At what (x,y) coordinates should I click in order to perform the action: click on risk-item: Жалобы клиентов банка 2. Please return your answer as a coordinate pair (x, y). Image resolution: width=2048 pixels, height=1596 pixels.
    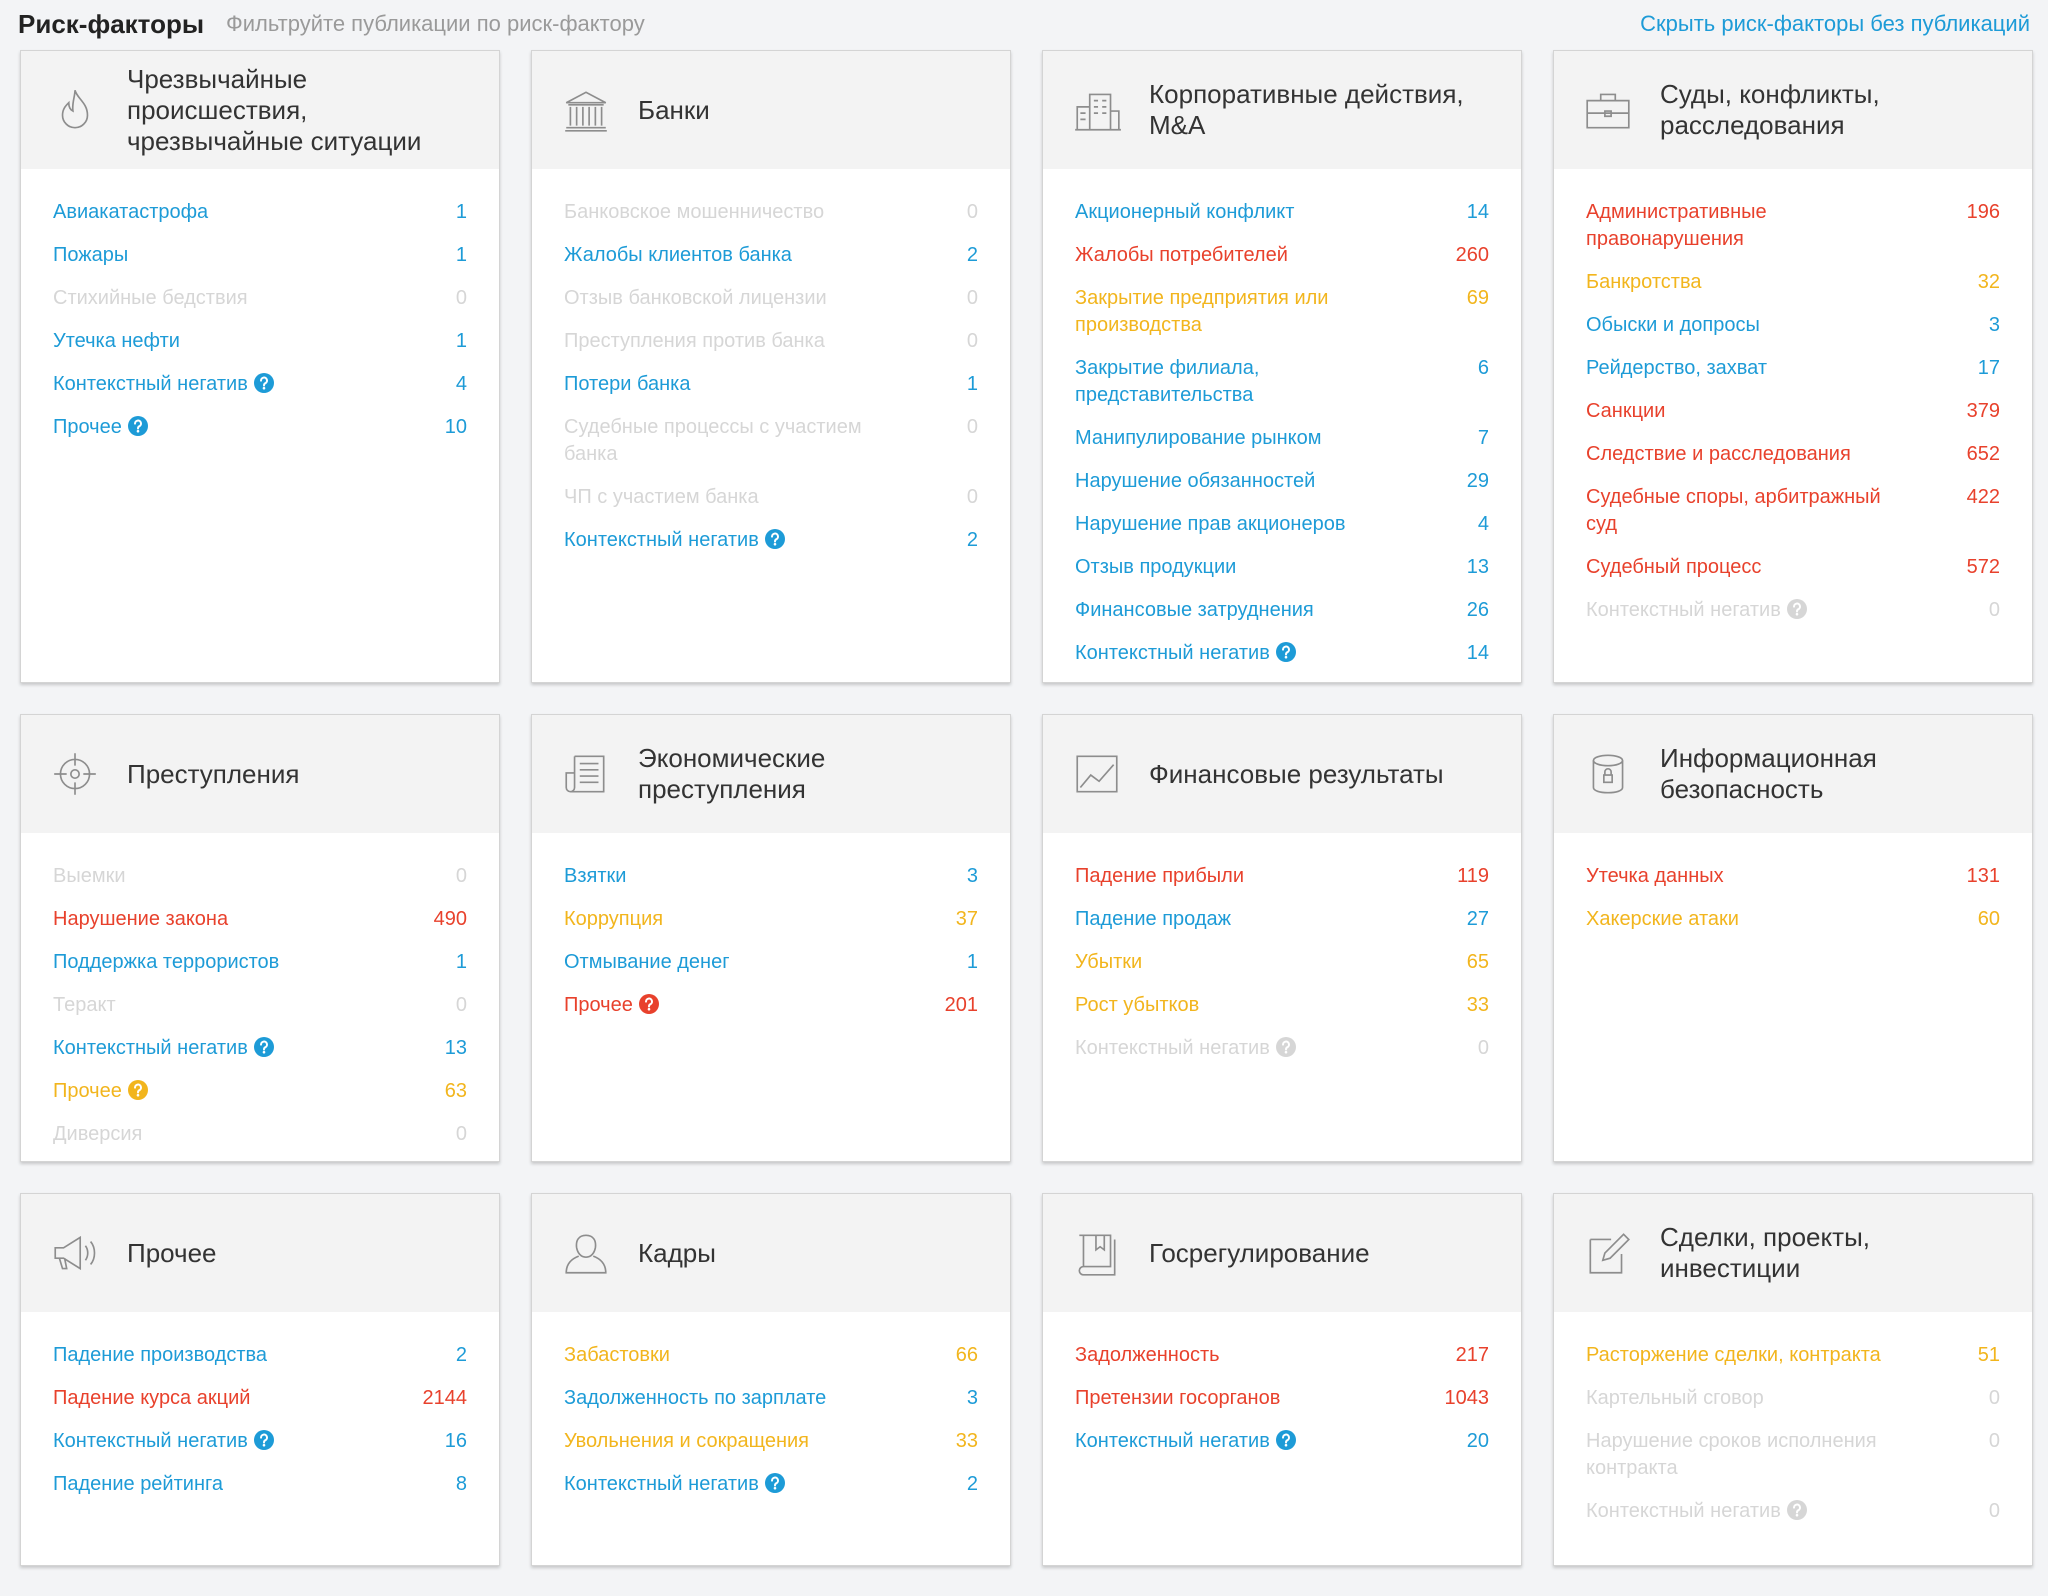
    Looking at the image, I should click on (771, 255).